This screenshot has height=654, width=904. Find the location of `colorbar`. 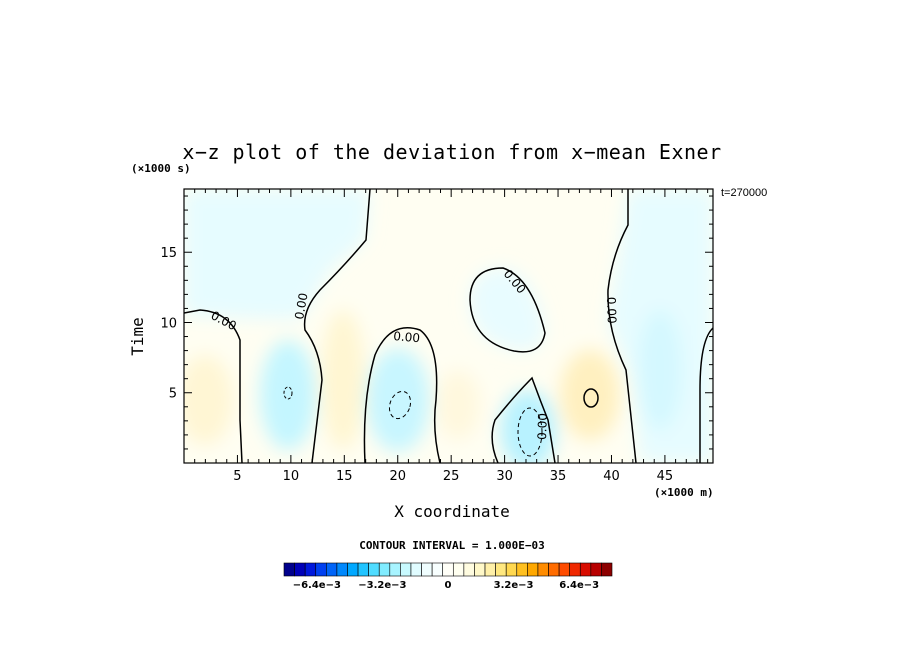

colorbar is located at coordinates (448, 569).